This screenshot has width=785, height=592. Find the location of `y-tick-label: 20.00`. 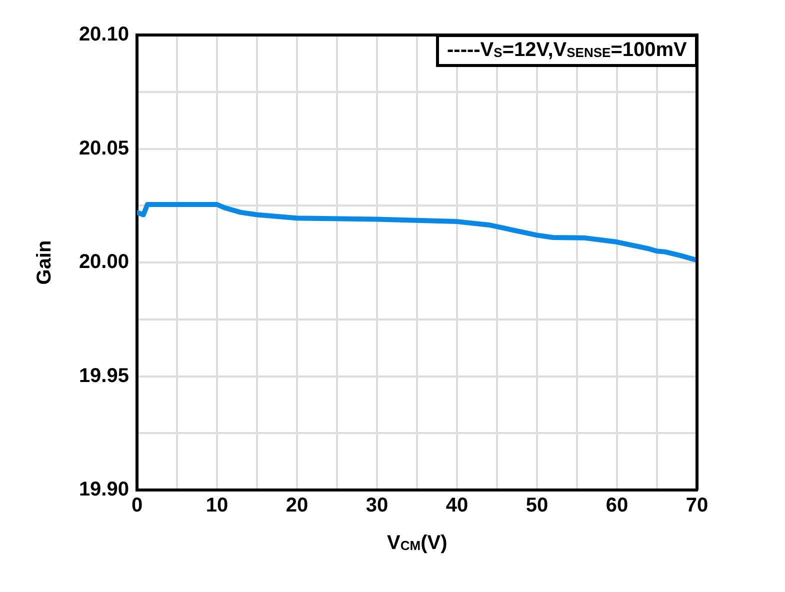

y-tick-label: 20.00 is located at coordinates (103, 262).